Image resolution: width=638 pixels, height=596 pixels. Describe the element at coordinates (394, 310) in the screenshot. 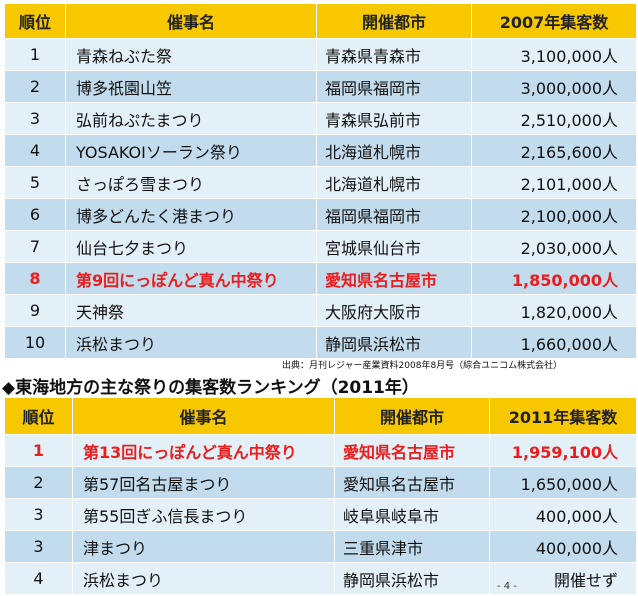

I see `city-cell: 大阪府大阪市` at that location.